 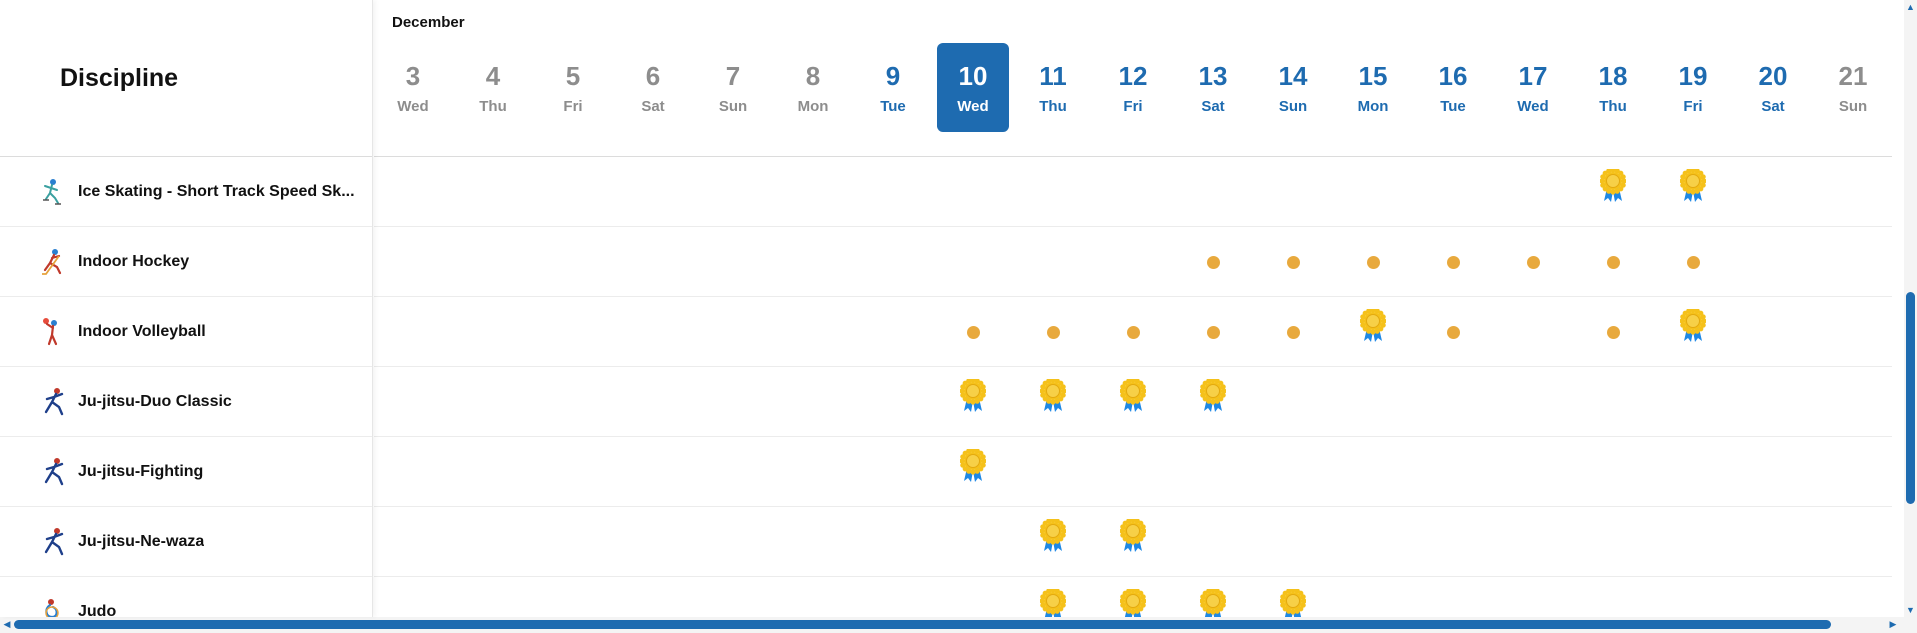 What do you see at coordinates (573, 76) in the screenshot?
I see `day-number: 5` at bounding box center [573, 76].